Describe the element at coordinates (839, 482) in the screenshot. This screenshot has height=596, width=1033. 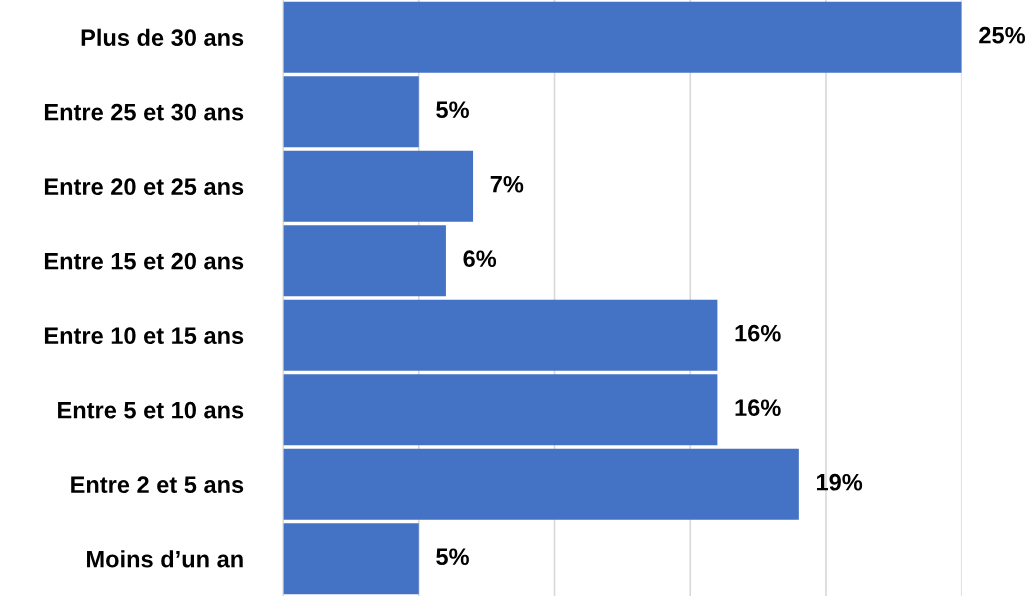
I see `data-label: 19%` at that location.